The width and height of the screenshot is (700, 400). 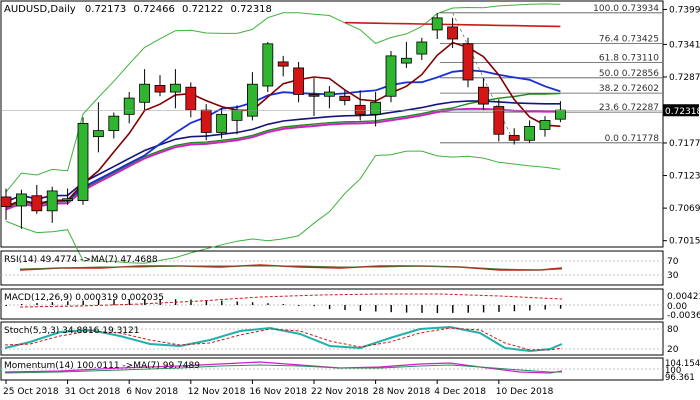 What do you see at coordinates (278, 392) in the screenshot?
I see `date-axis-label: 16 Nov 2018` at bounding box center [278, 392].